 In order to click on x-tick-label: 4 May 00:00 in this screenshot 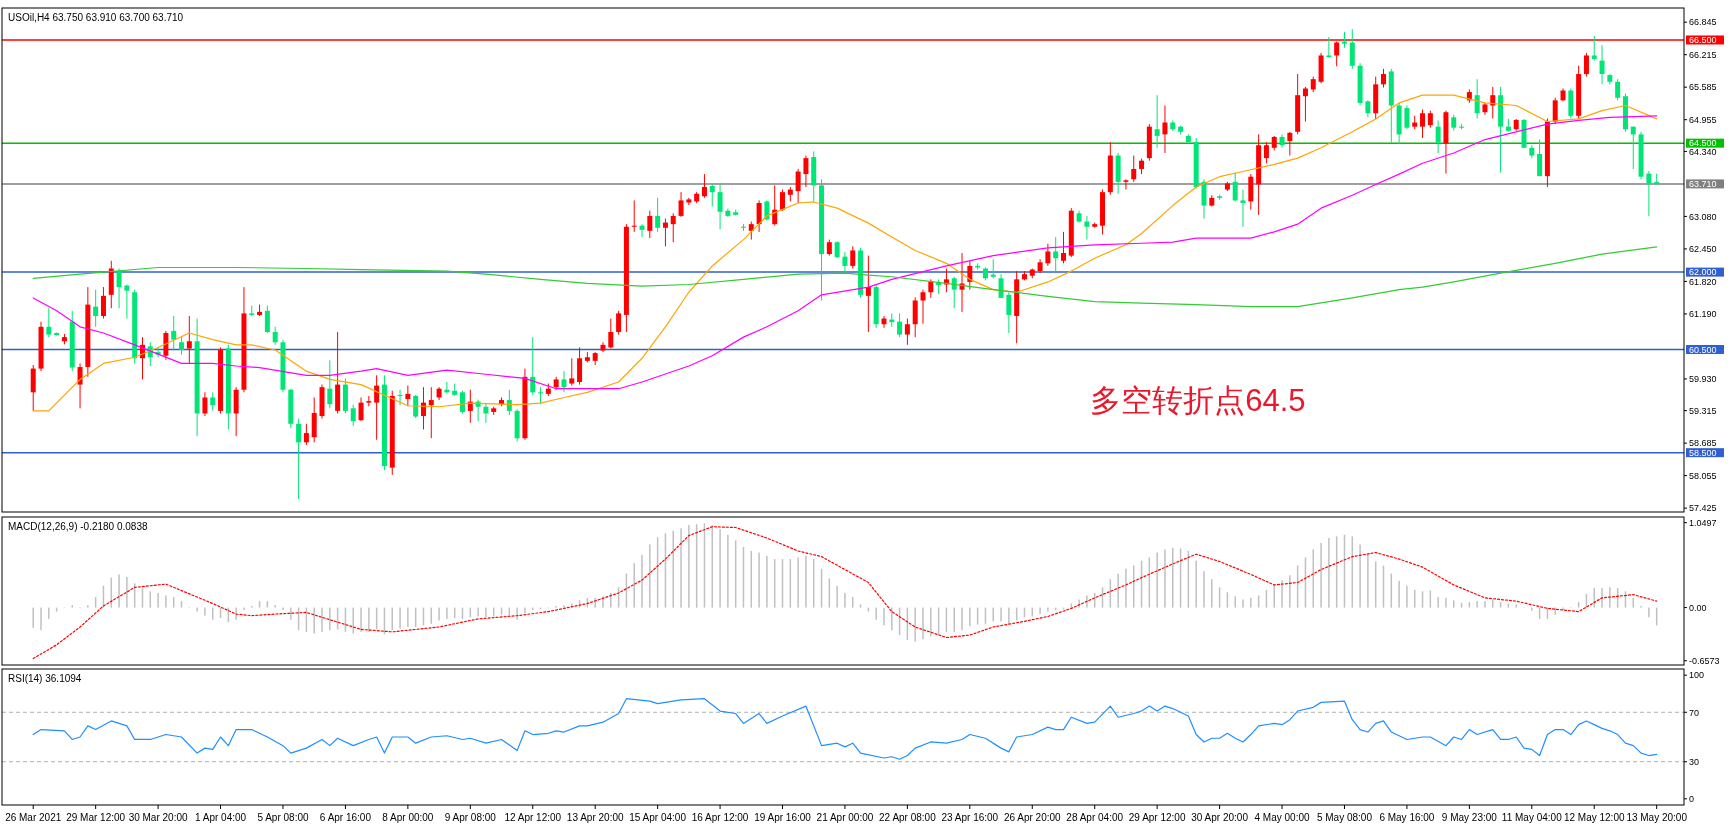, I will do `click(1282, 817)`.